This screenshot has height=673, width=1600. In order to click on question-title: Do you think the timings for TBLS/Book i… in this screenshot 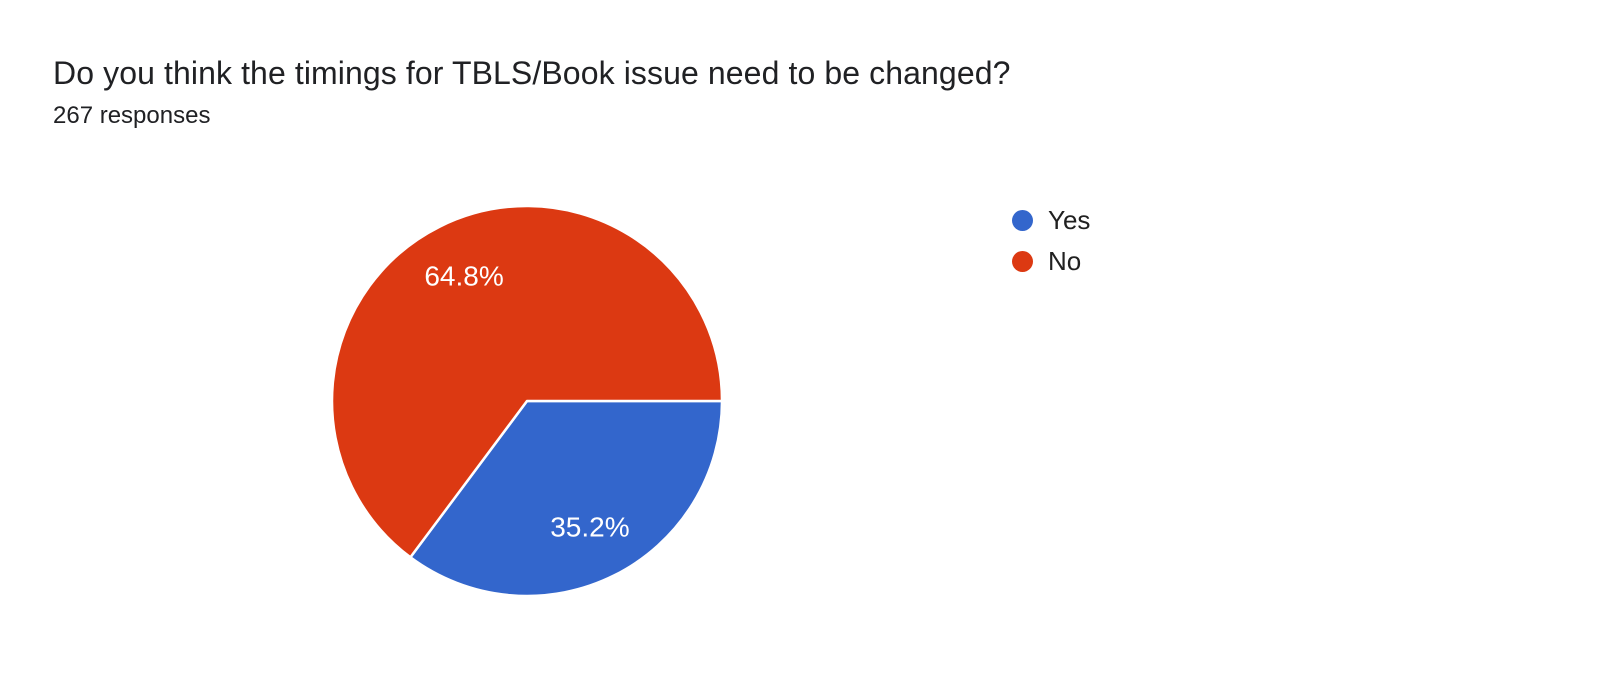, I will do `click(532, 73)`.